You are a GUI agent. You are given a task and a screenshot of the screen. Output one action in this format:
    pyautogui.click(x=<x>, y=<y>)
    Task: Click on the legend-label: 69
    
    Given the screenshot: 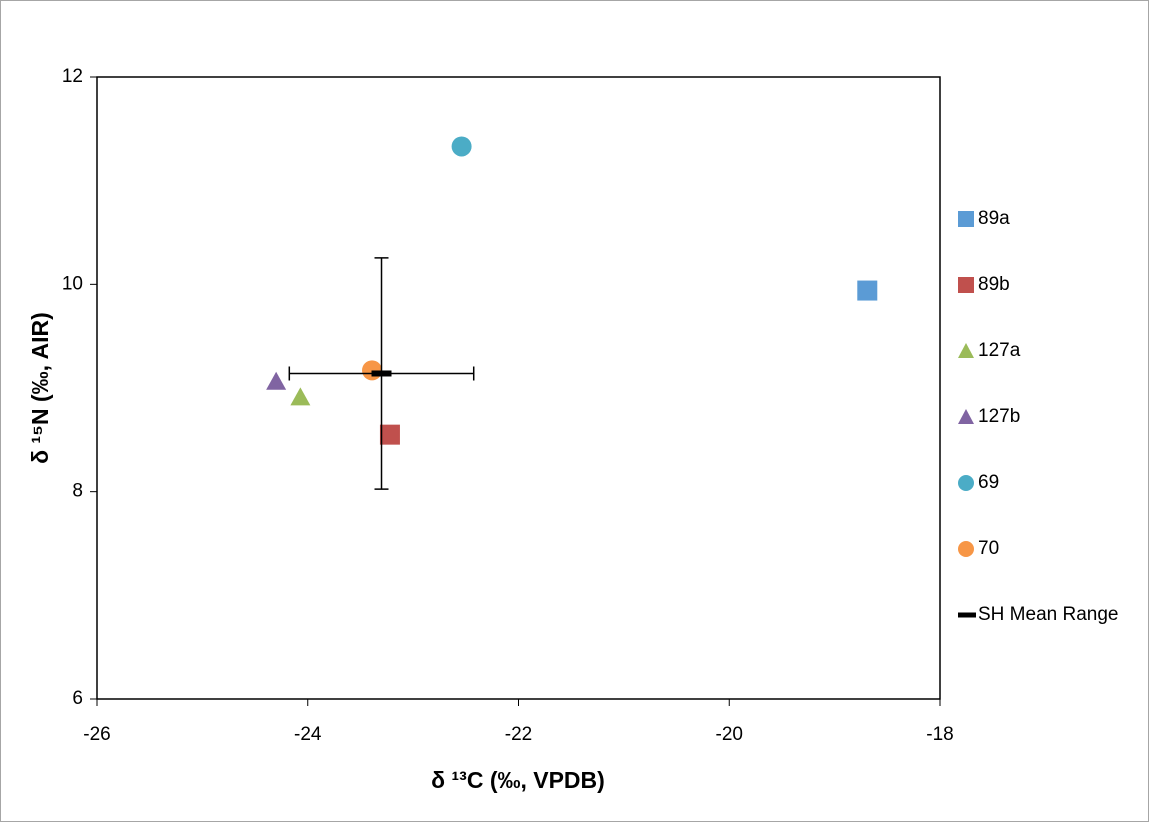 What is the action you would take?
    pyautogui.click(x=988, y=482)
    